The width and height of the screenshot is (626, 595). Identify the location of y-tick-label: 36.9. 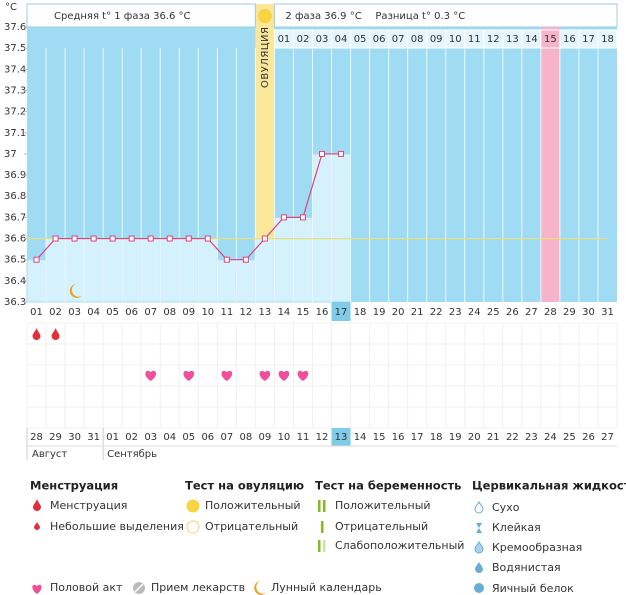
(15, 175).